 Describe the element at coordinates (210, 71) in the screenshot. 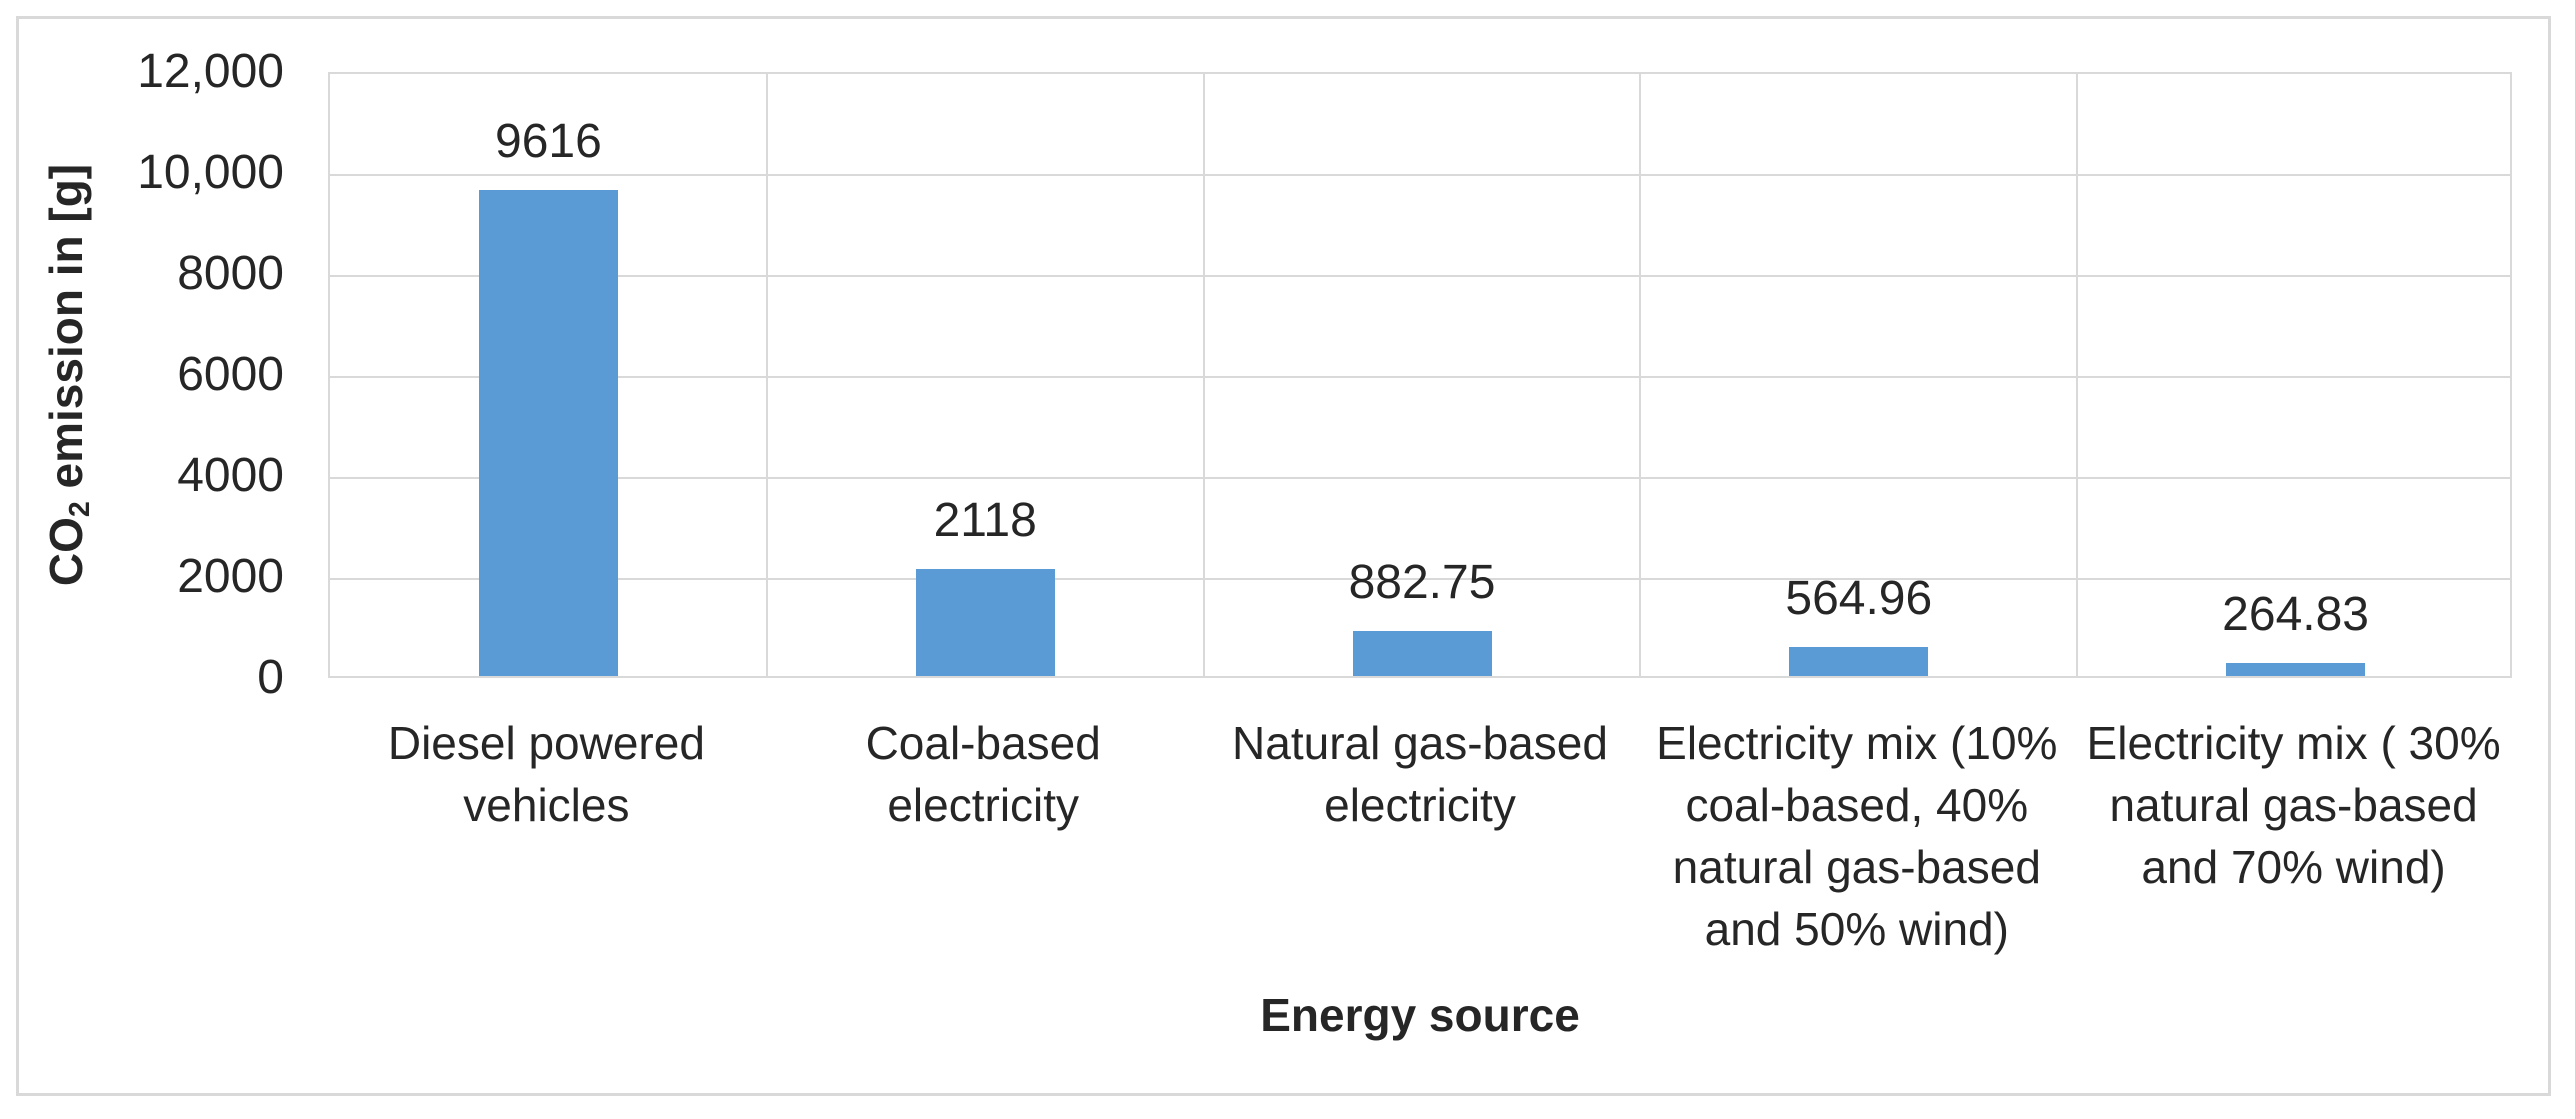

I see `y-tick-label: 12,000` at that location.